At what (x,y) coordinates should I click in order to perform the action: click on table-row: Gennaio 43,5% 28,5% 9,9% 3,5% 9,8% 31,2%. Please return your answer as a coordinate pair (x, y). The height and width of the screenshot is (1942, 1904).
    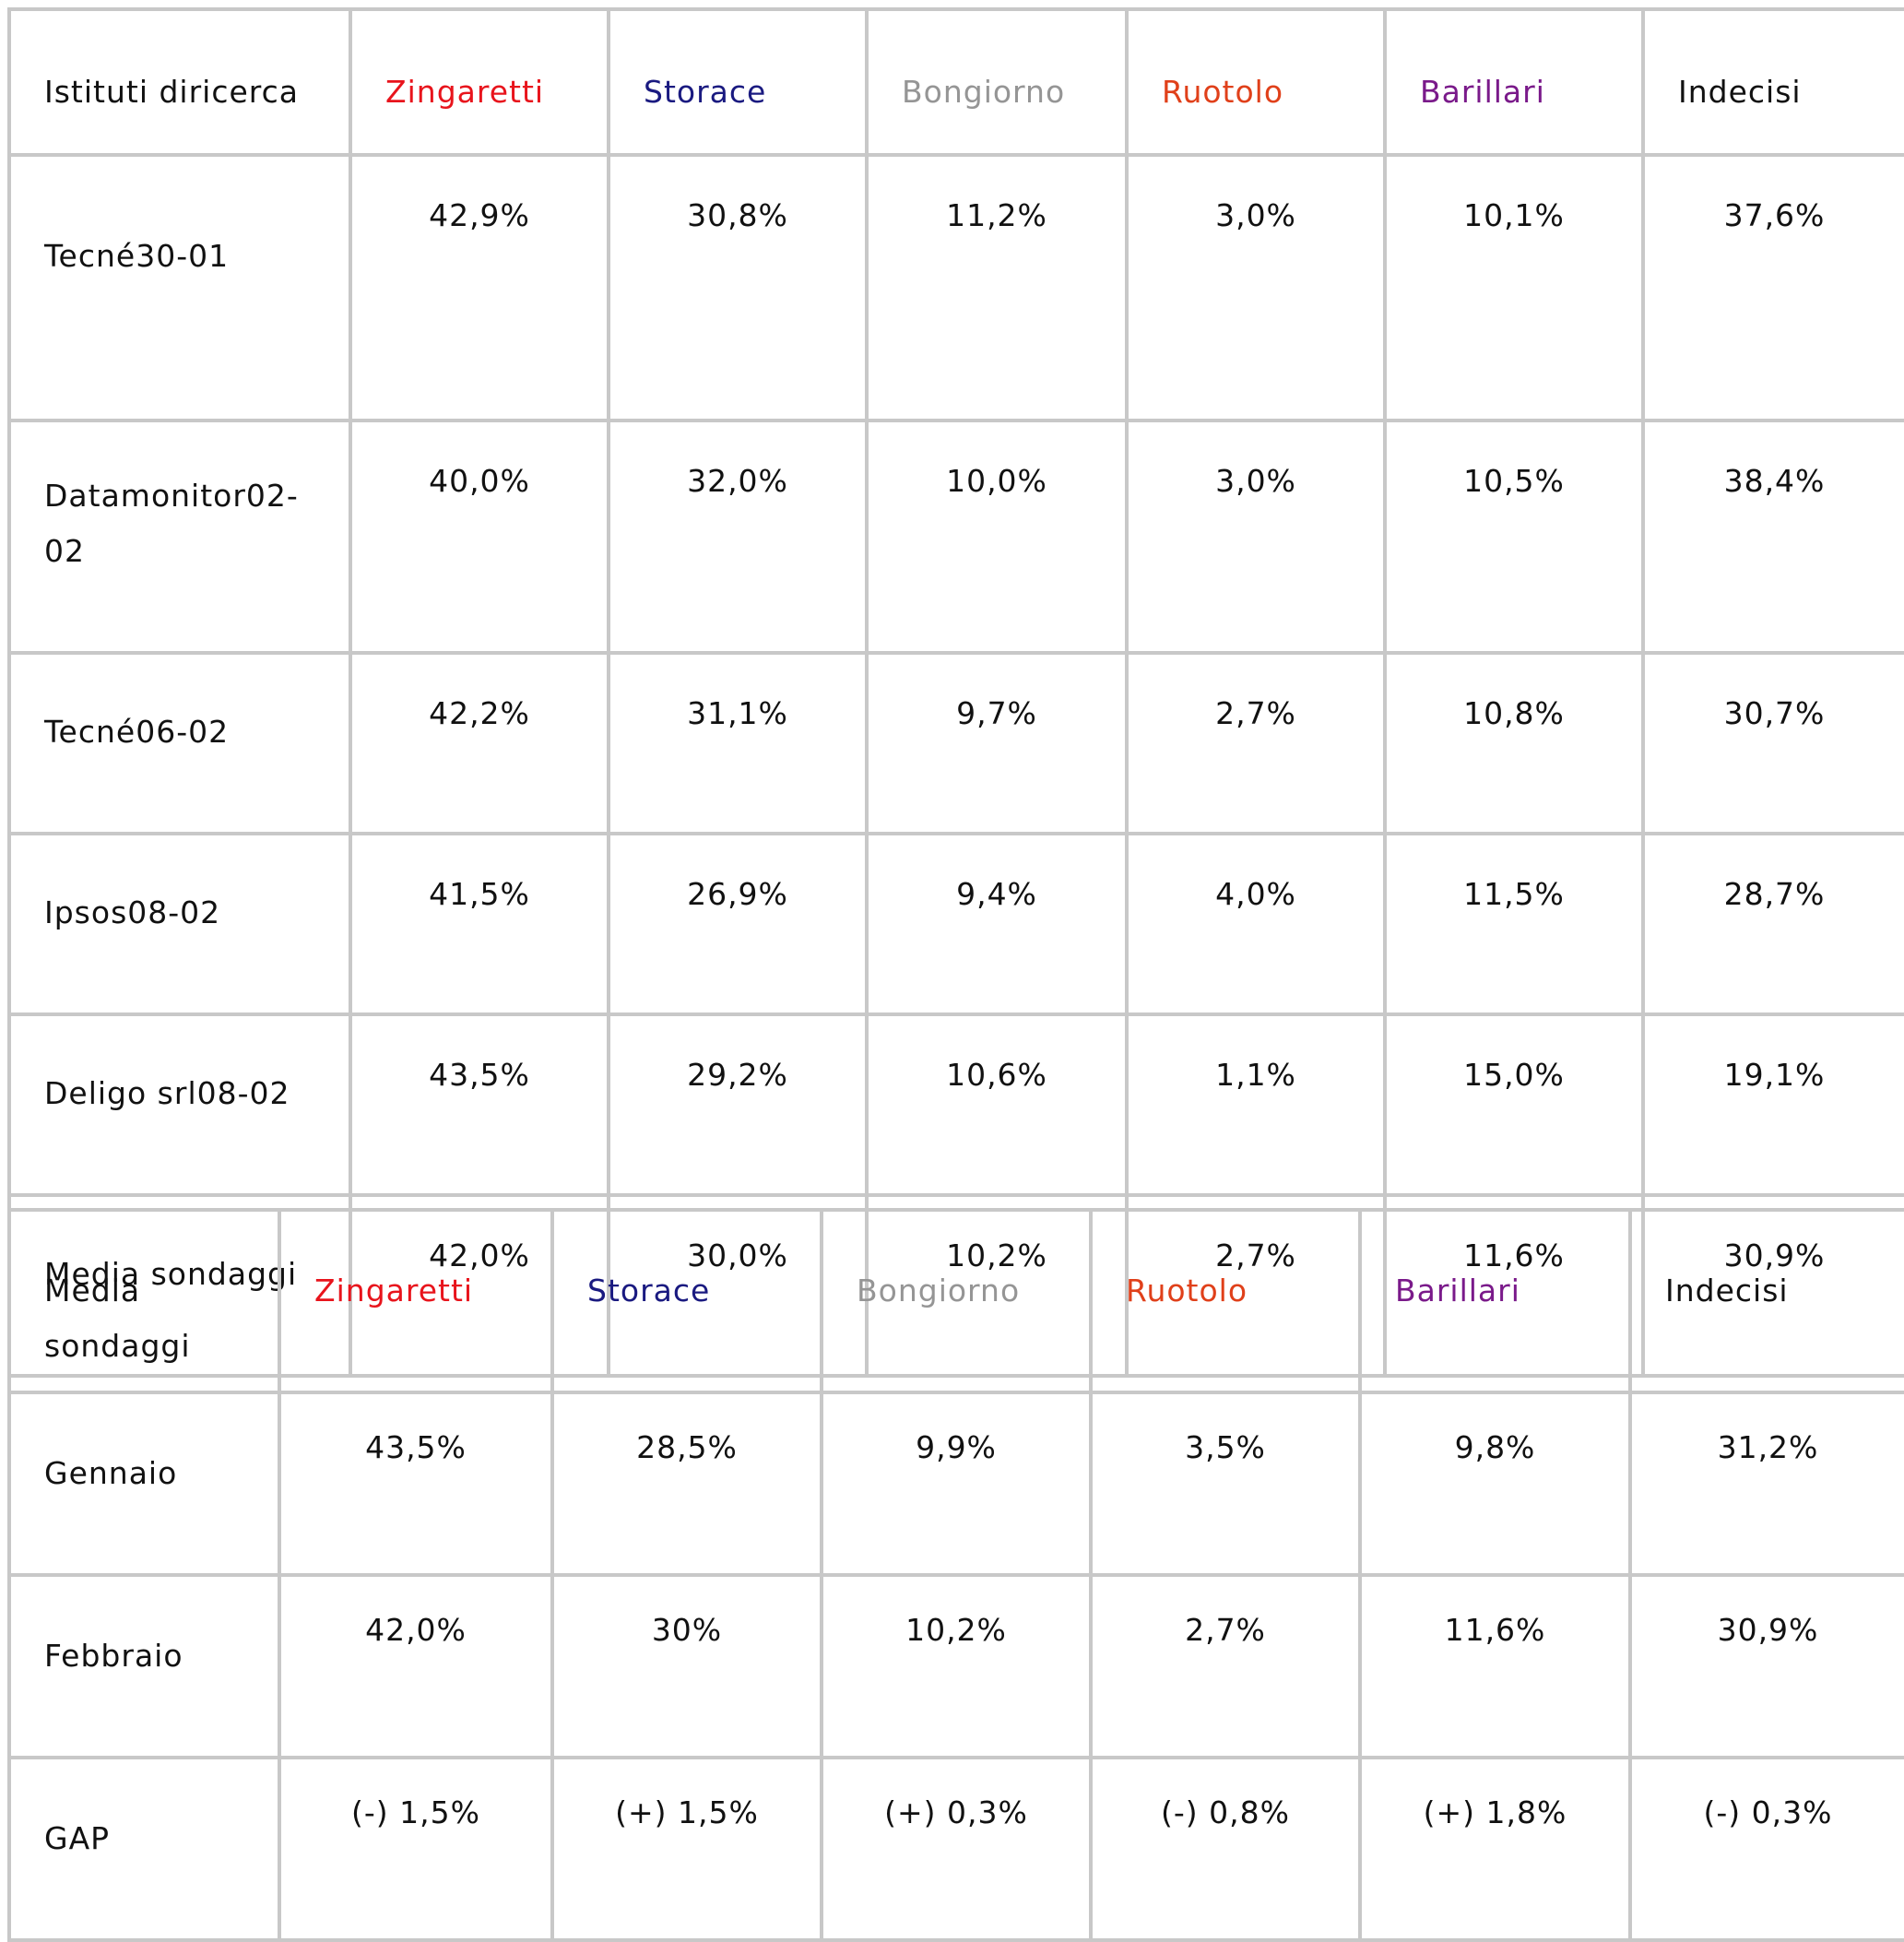
    Looking at the image, I should click on (955, 1484).